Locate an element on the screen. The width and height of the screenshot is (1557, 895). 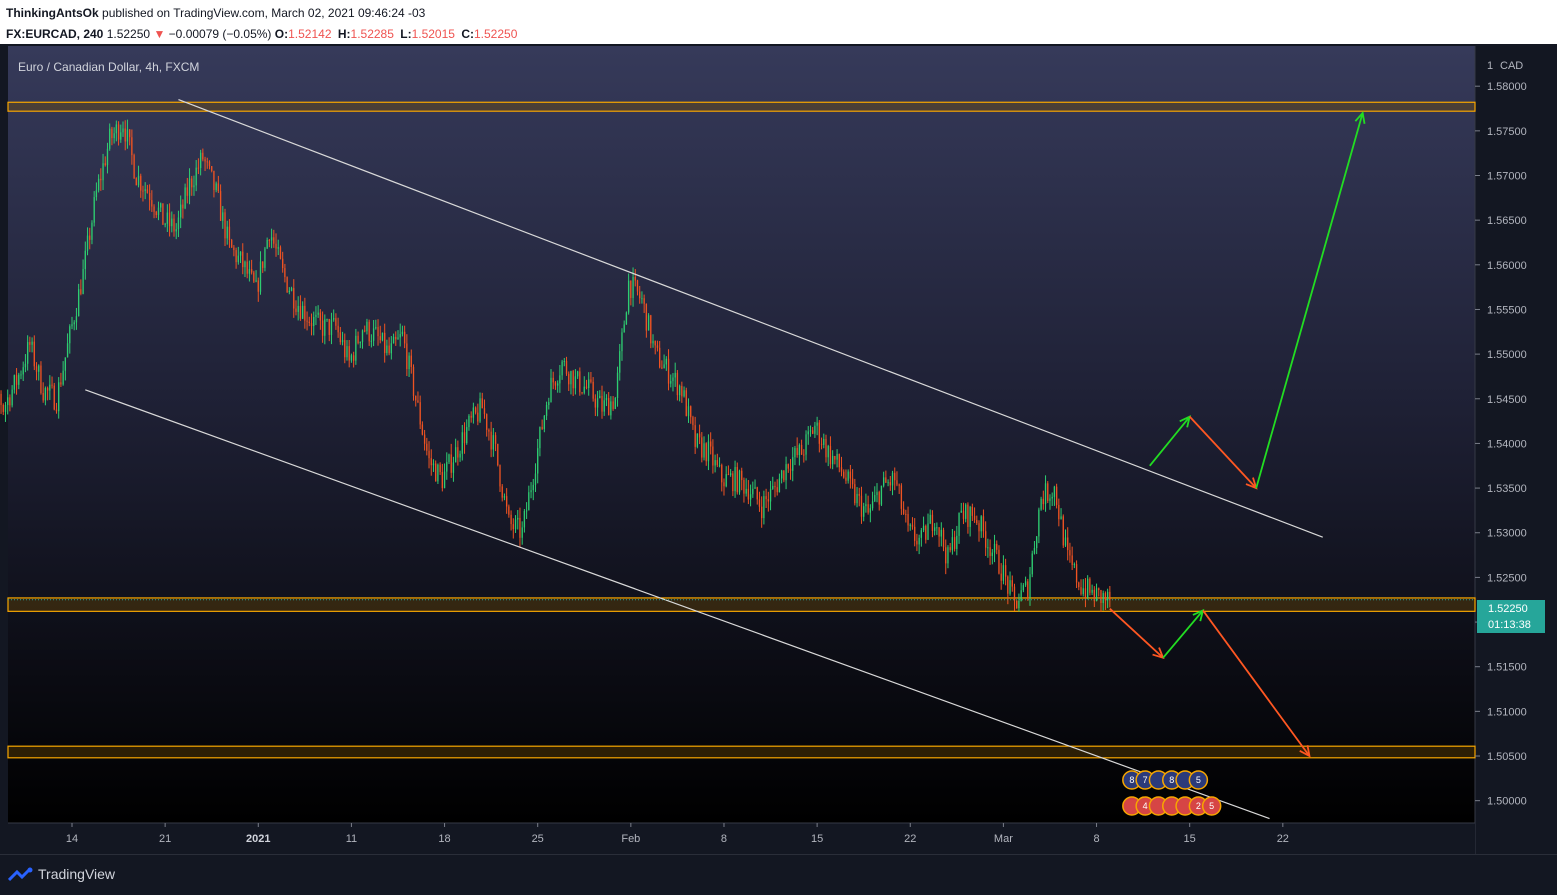
author-name: ThinkingAntsOk is located at coordinates (52, 13).